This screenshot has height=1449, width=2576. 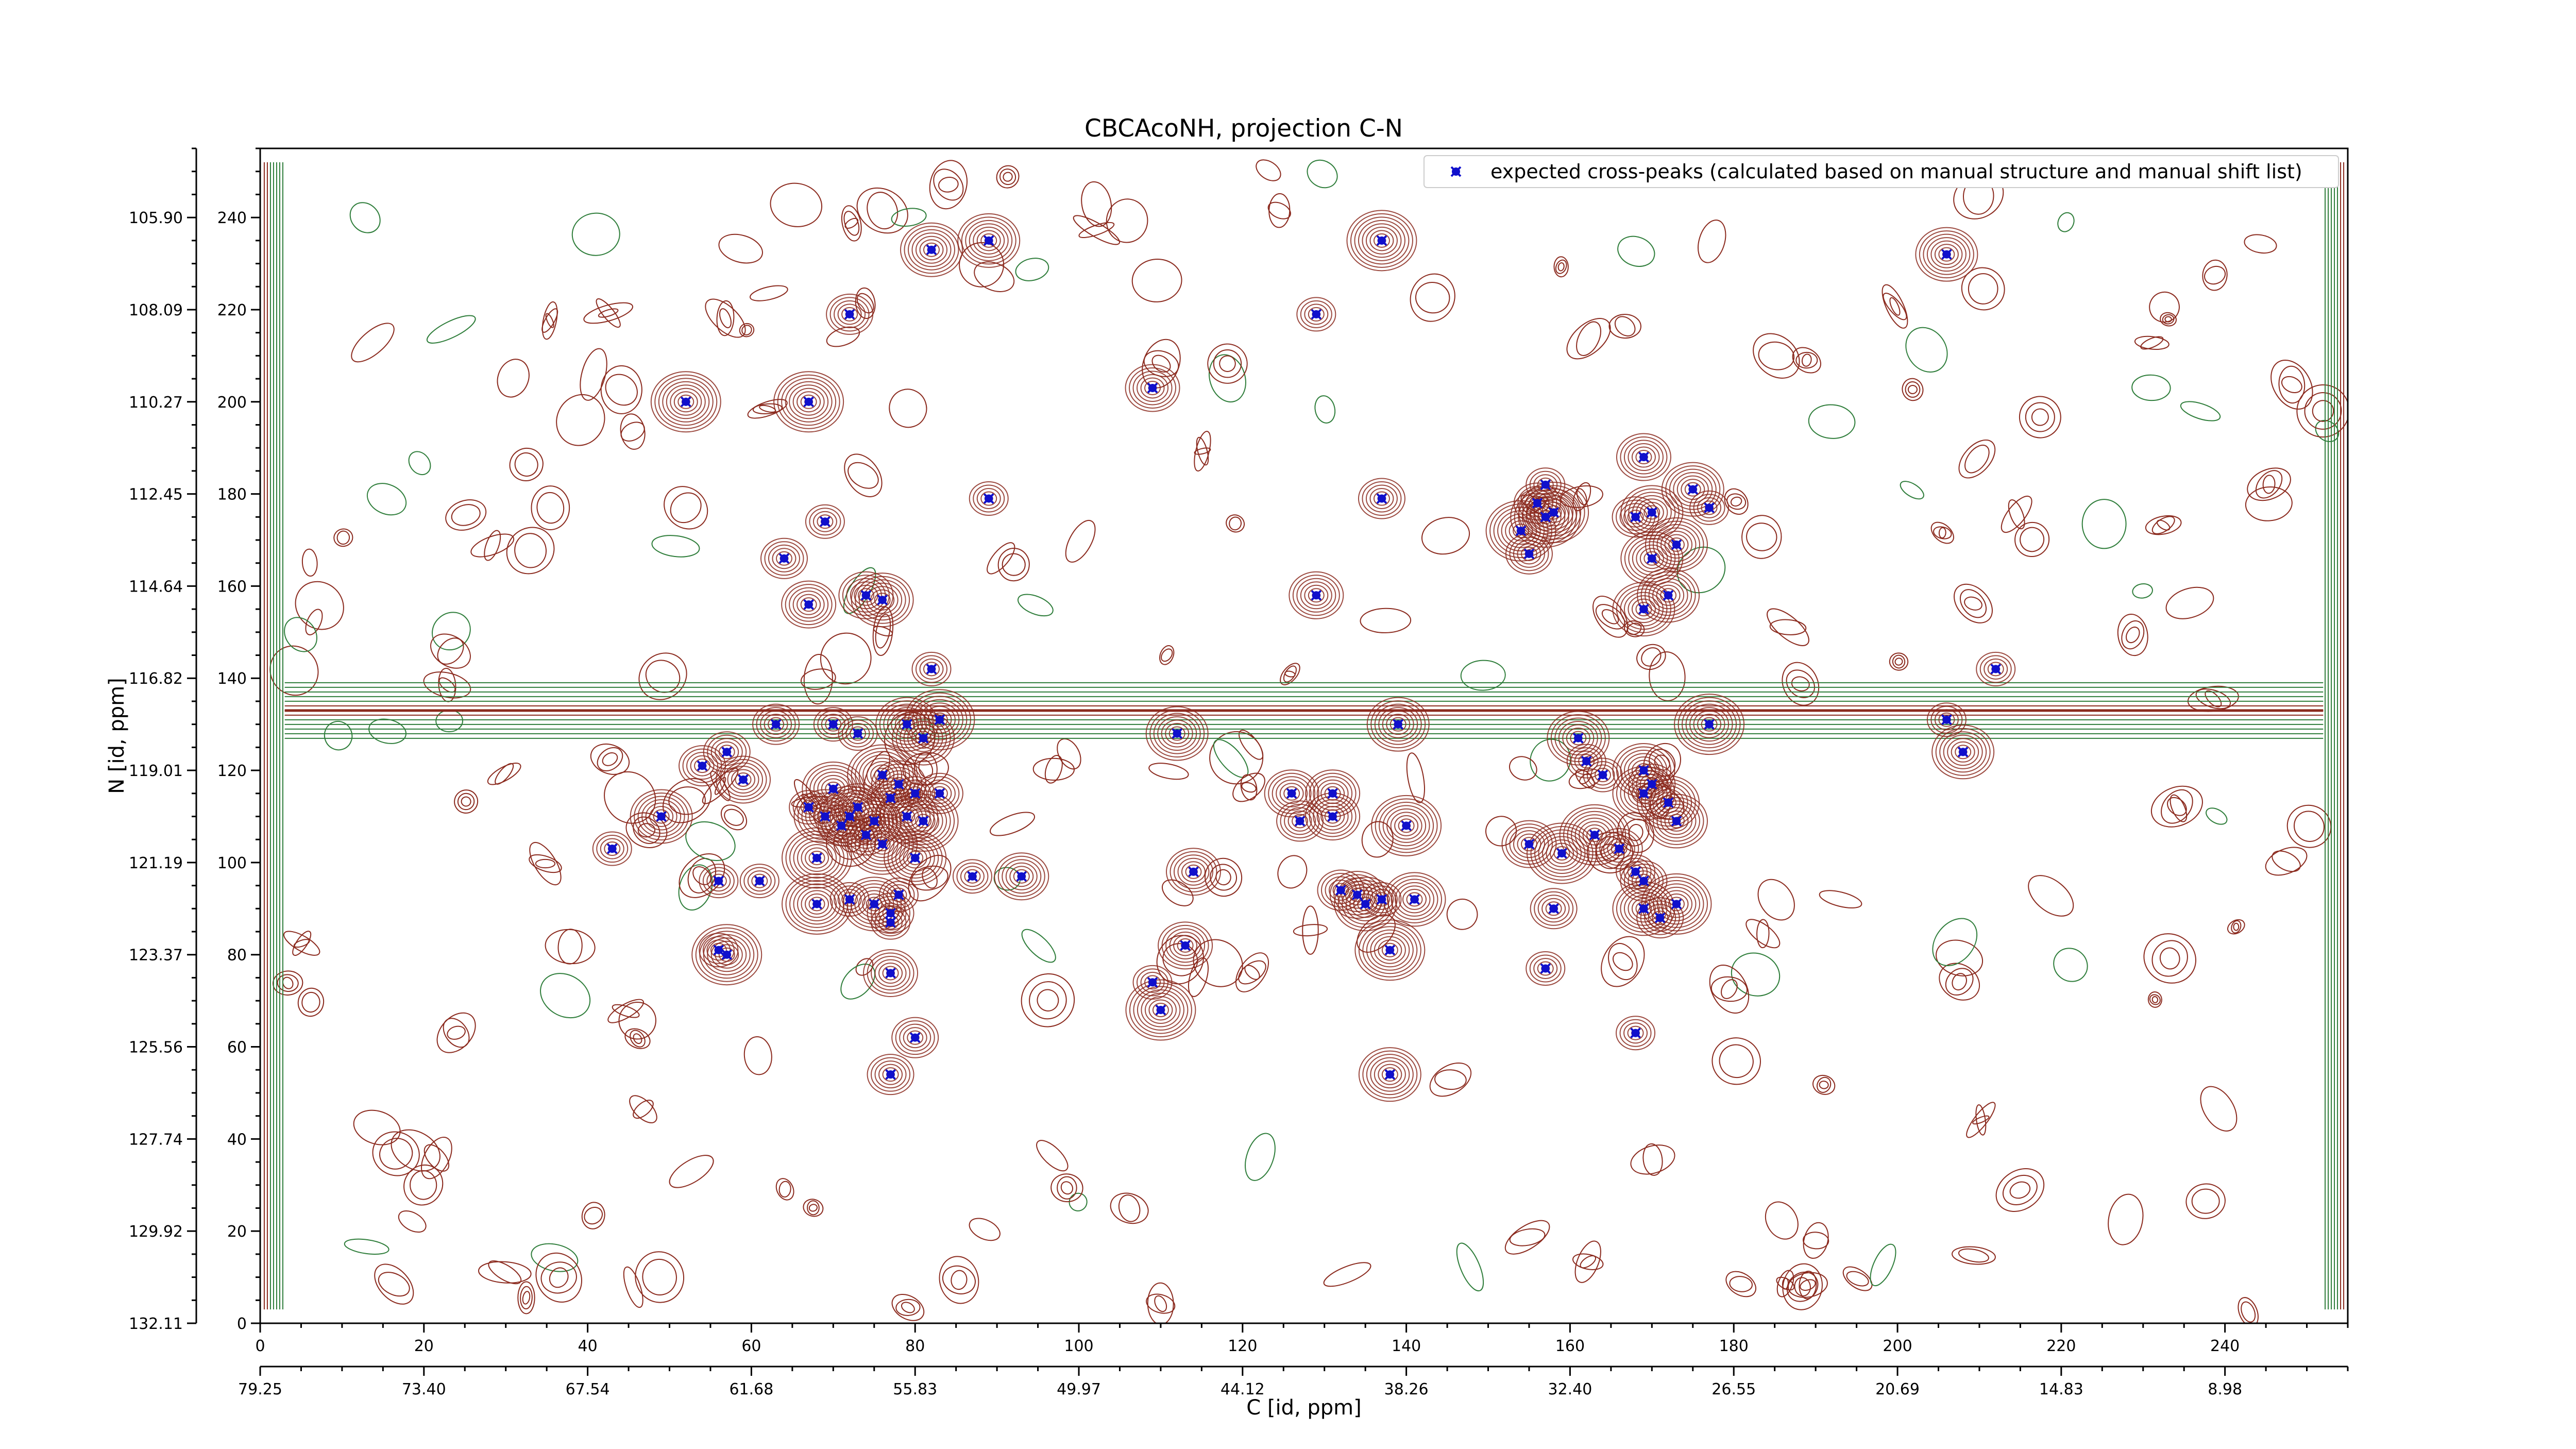 I want to click on x-tick-label: 140, so click(x=1406, y=1346).